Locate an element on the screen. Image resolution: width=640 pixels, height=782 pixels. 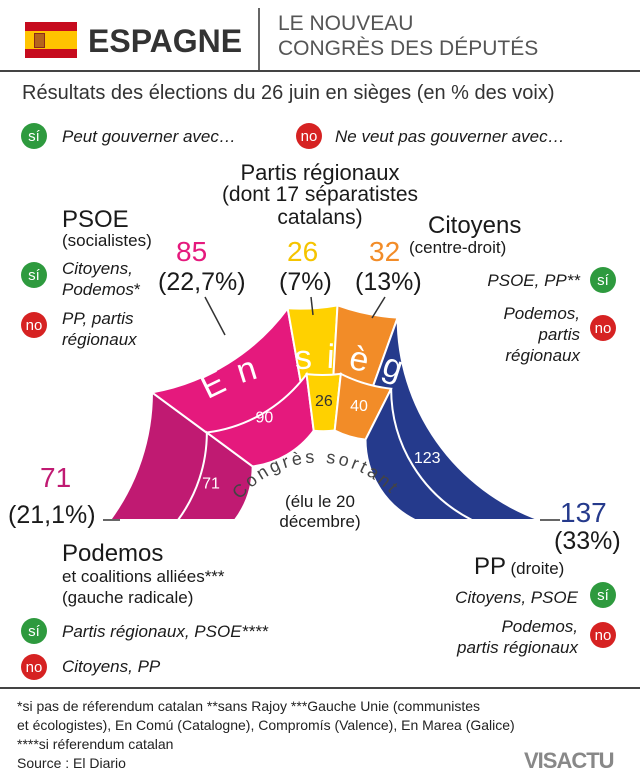
header-rule is located at coordinates (320, 71).